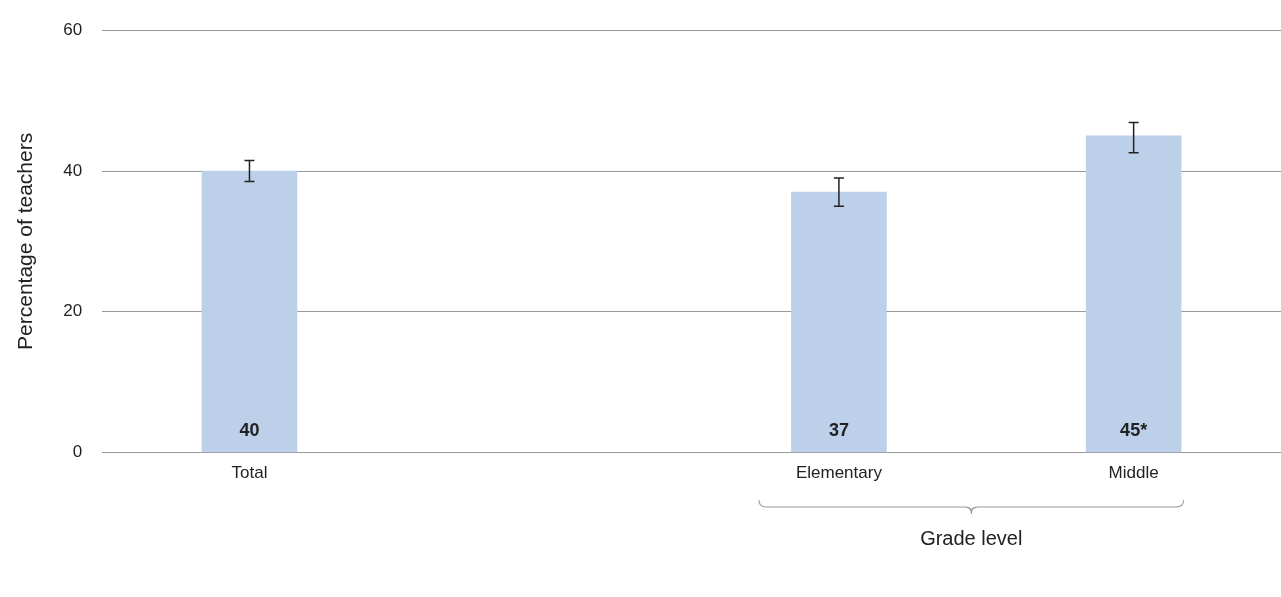  Describe the element at coordinates (25, 241) in the screenshot. I see `y-axis-title: Percentage of teachers` at that location.